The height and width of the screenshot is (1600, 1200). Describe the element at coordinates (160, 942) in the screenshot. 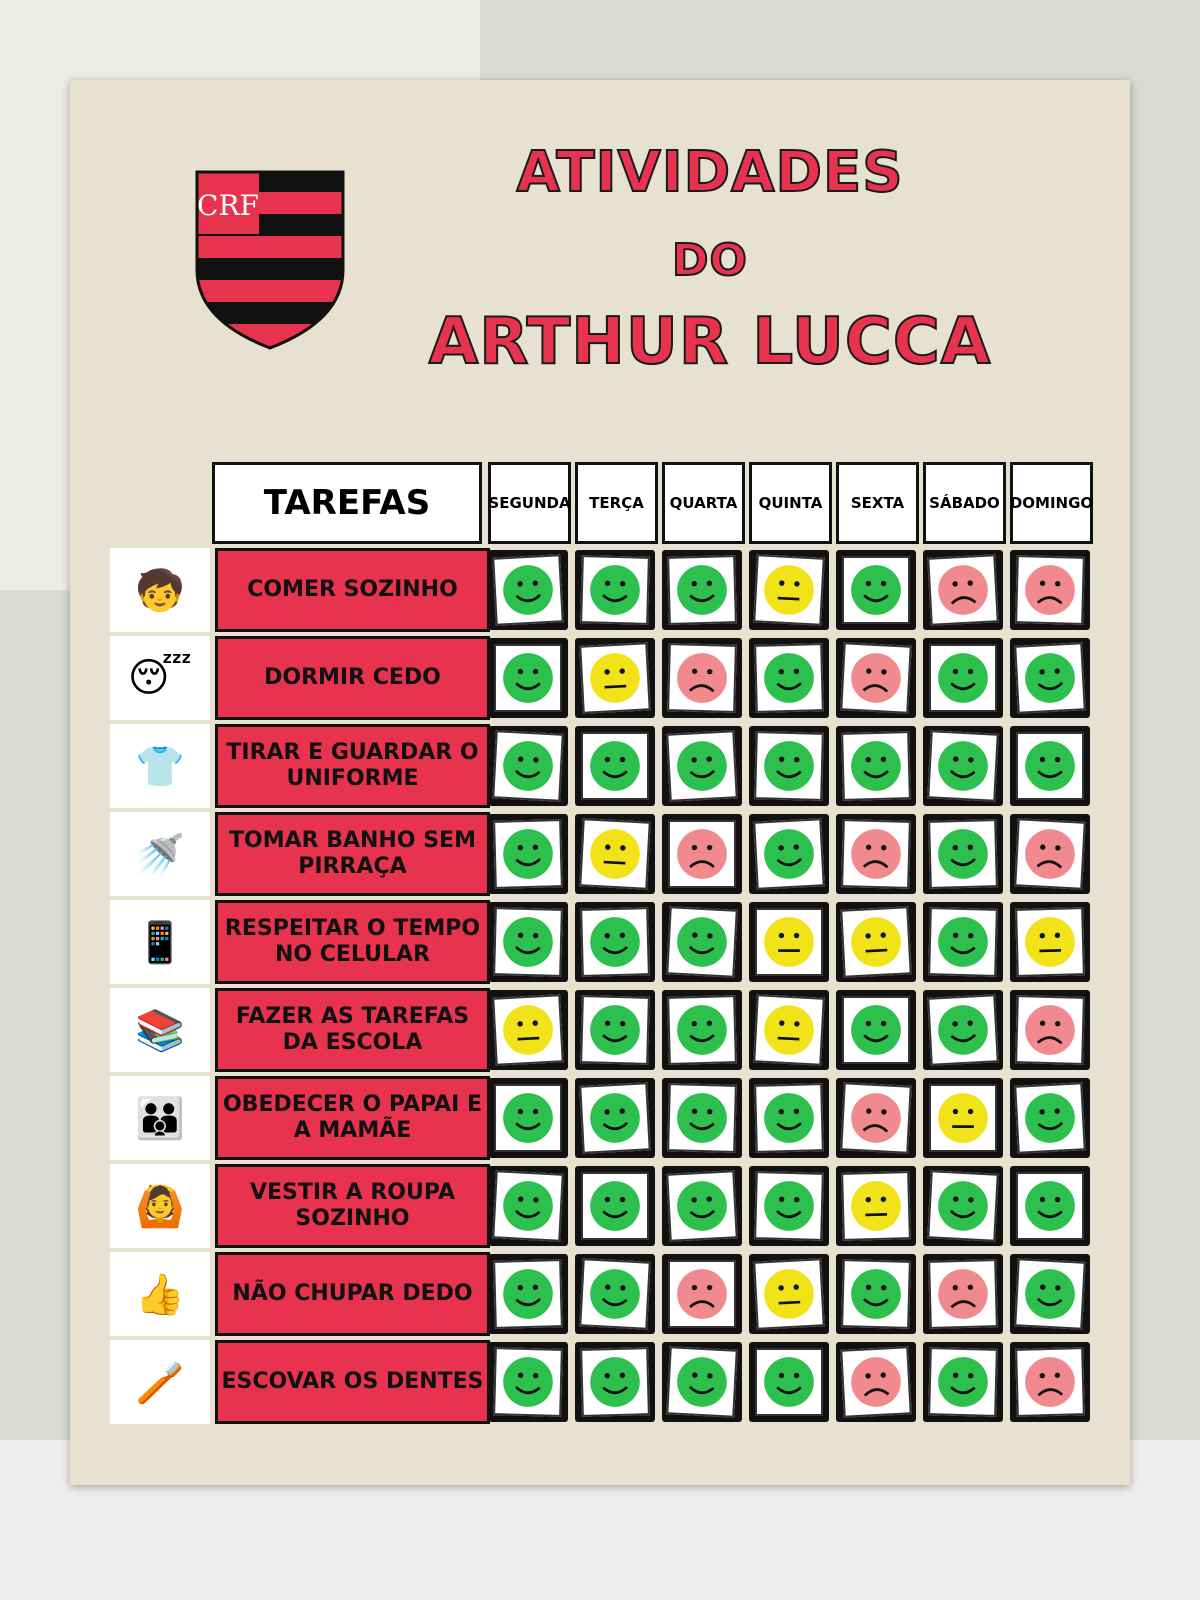

I see `child-phone-icon: 📱` at that location.